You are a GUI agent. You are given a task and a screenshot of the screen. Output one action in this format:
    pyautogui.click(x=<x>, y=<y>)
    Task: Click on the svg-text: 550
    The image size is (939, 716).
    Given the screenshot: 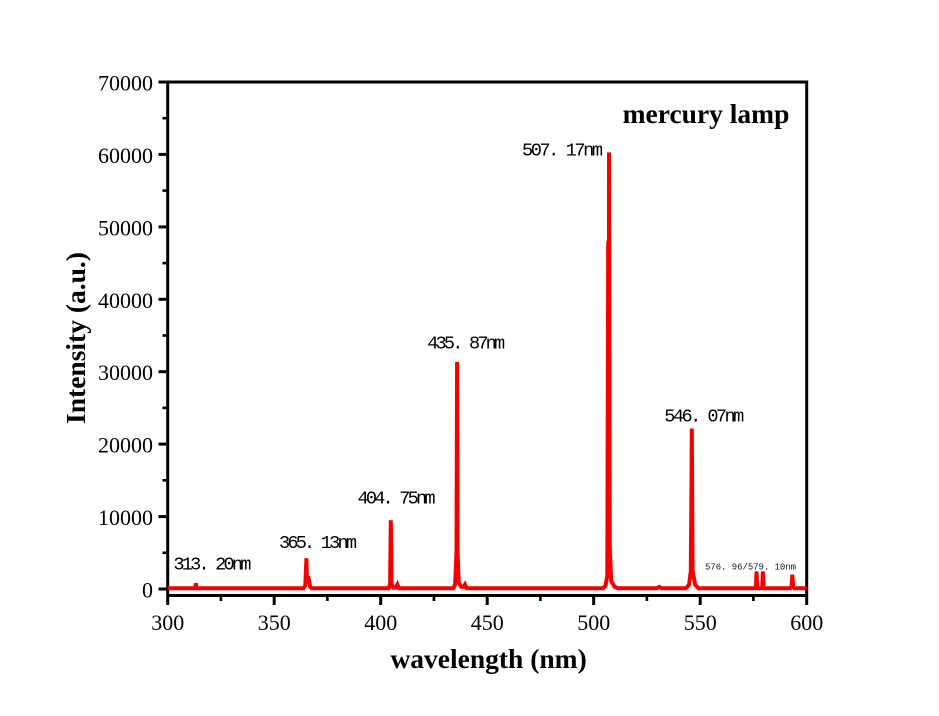 What is the action you would take?
    pyautogui.click(x=700, y=622)
    